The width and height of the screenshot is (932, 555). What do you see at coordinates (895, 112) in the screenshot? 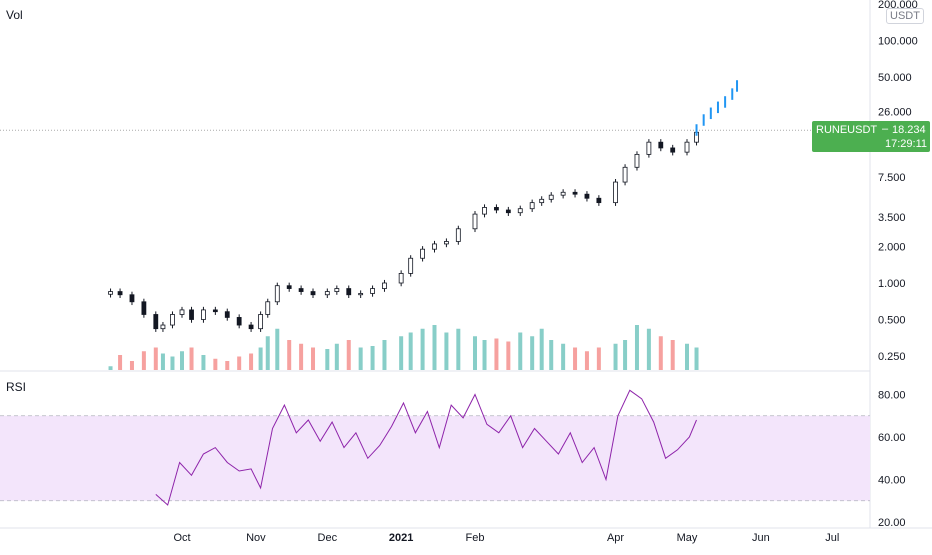
I see `price-axis-tick: 26.000` at bounding box center [895, 112].